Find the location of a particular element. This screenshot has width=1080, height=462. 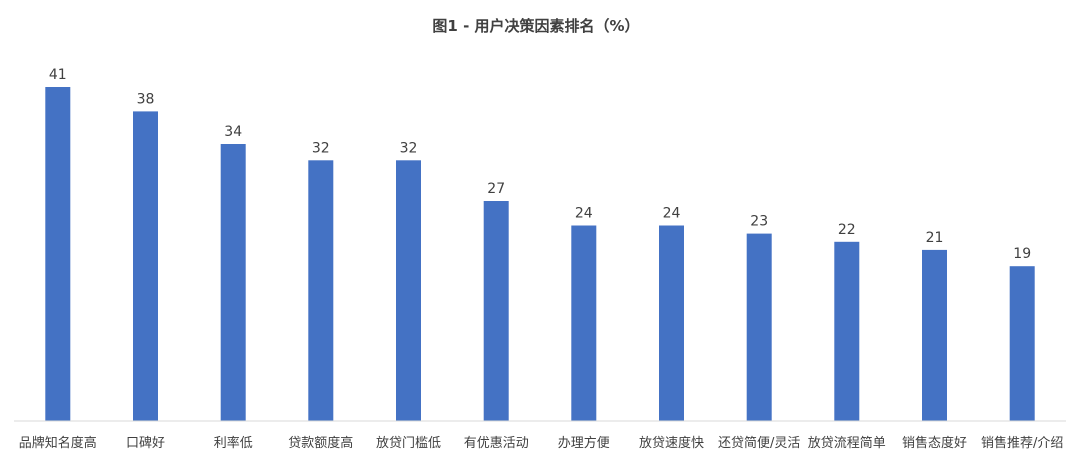

value-label-0: 41 is located at coordinates (58, 75).